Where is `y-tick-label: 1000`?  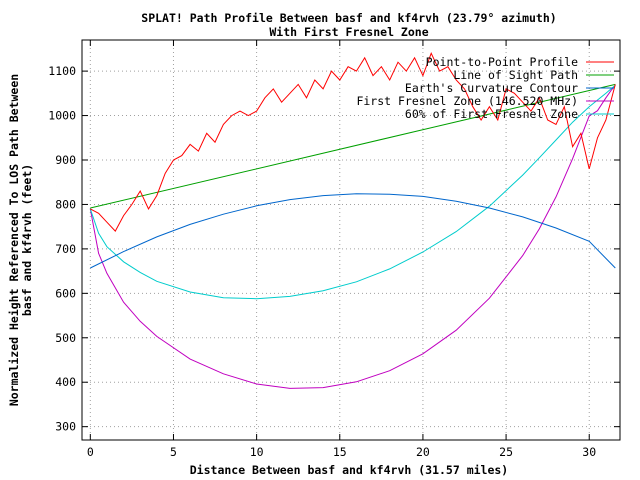 y-tick-label: 1000 is located at coordinates (62, 116).